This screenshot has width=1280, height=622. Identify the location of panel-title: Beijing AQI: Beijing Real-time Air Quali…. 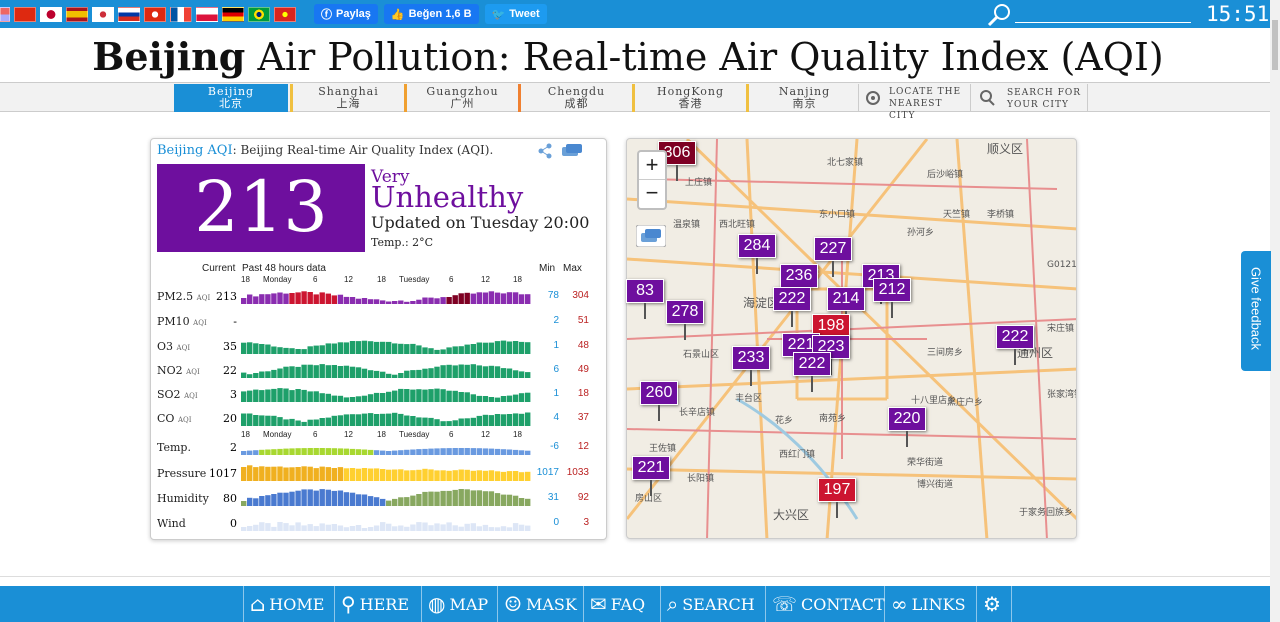
(325, 150).